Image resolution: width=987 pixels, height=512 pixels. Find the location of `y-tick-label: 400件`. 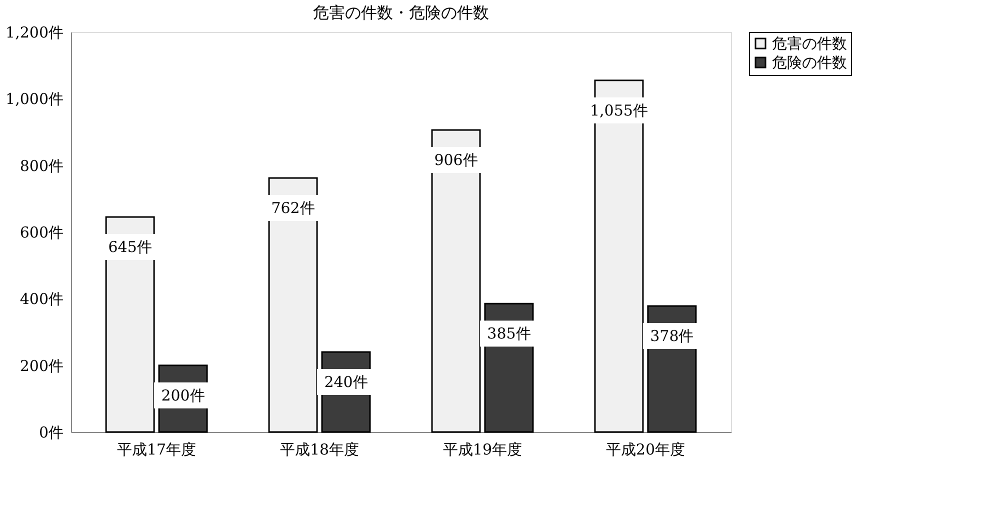

y-tick-label: 400件 is located at coordinates (42, 299).